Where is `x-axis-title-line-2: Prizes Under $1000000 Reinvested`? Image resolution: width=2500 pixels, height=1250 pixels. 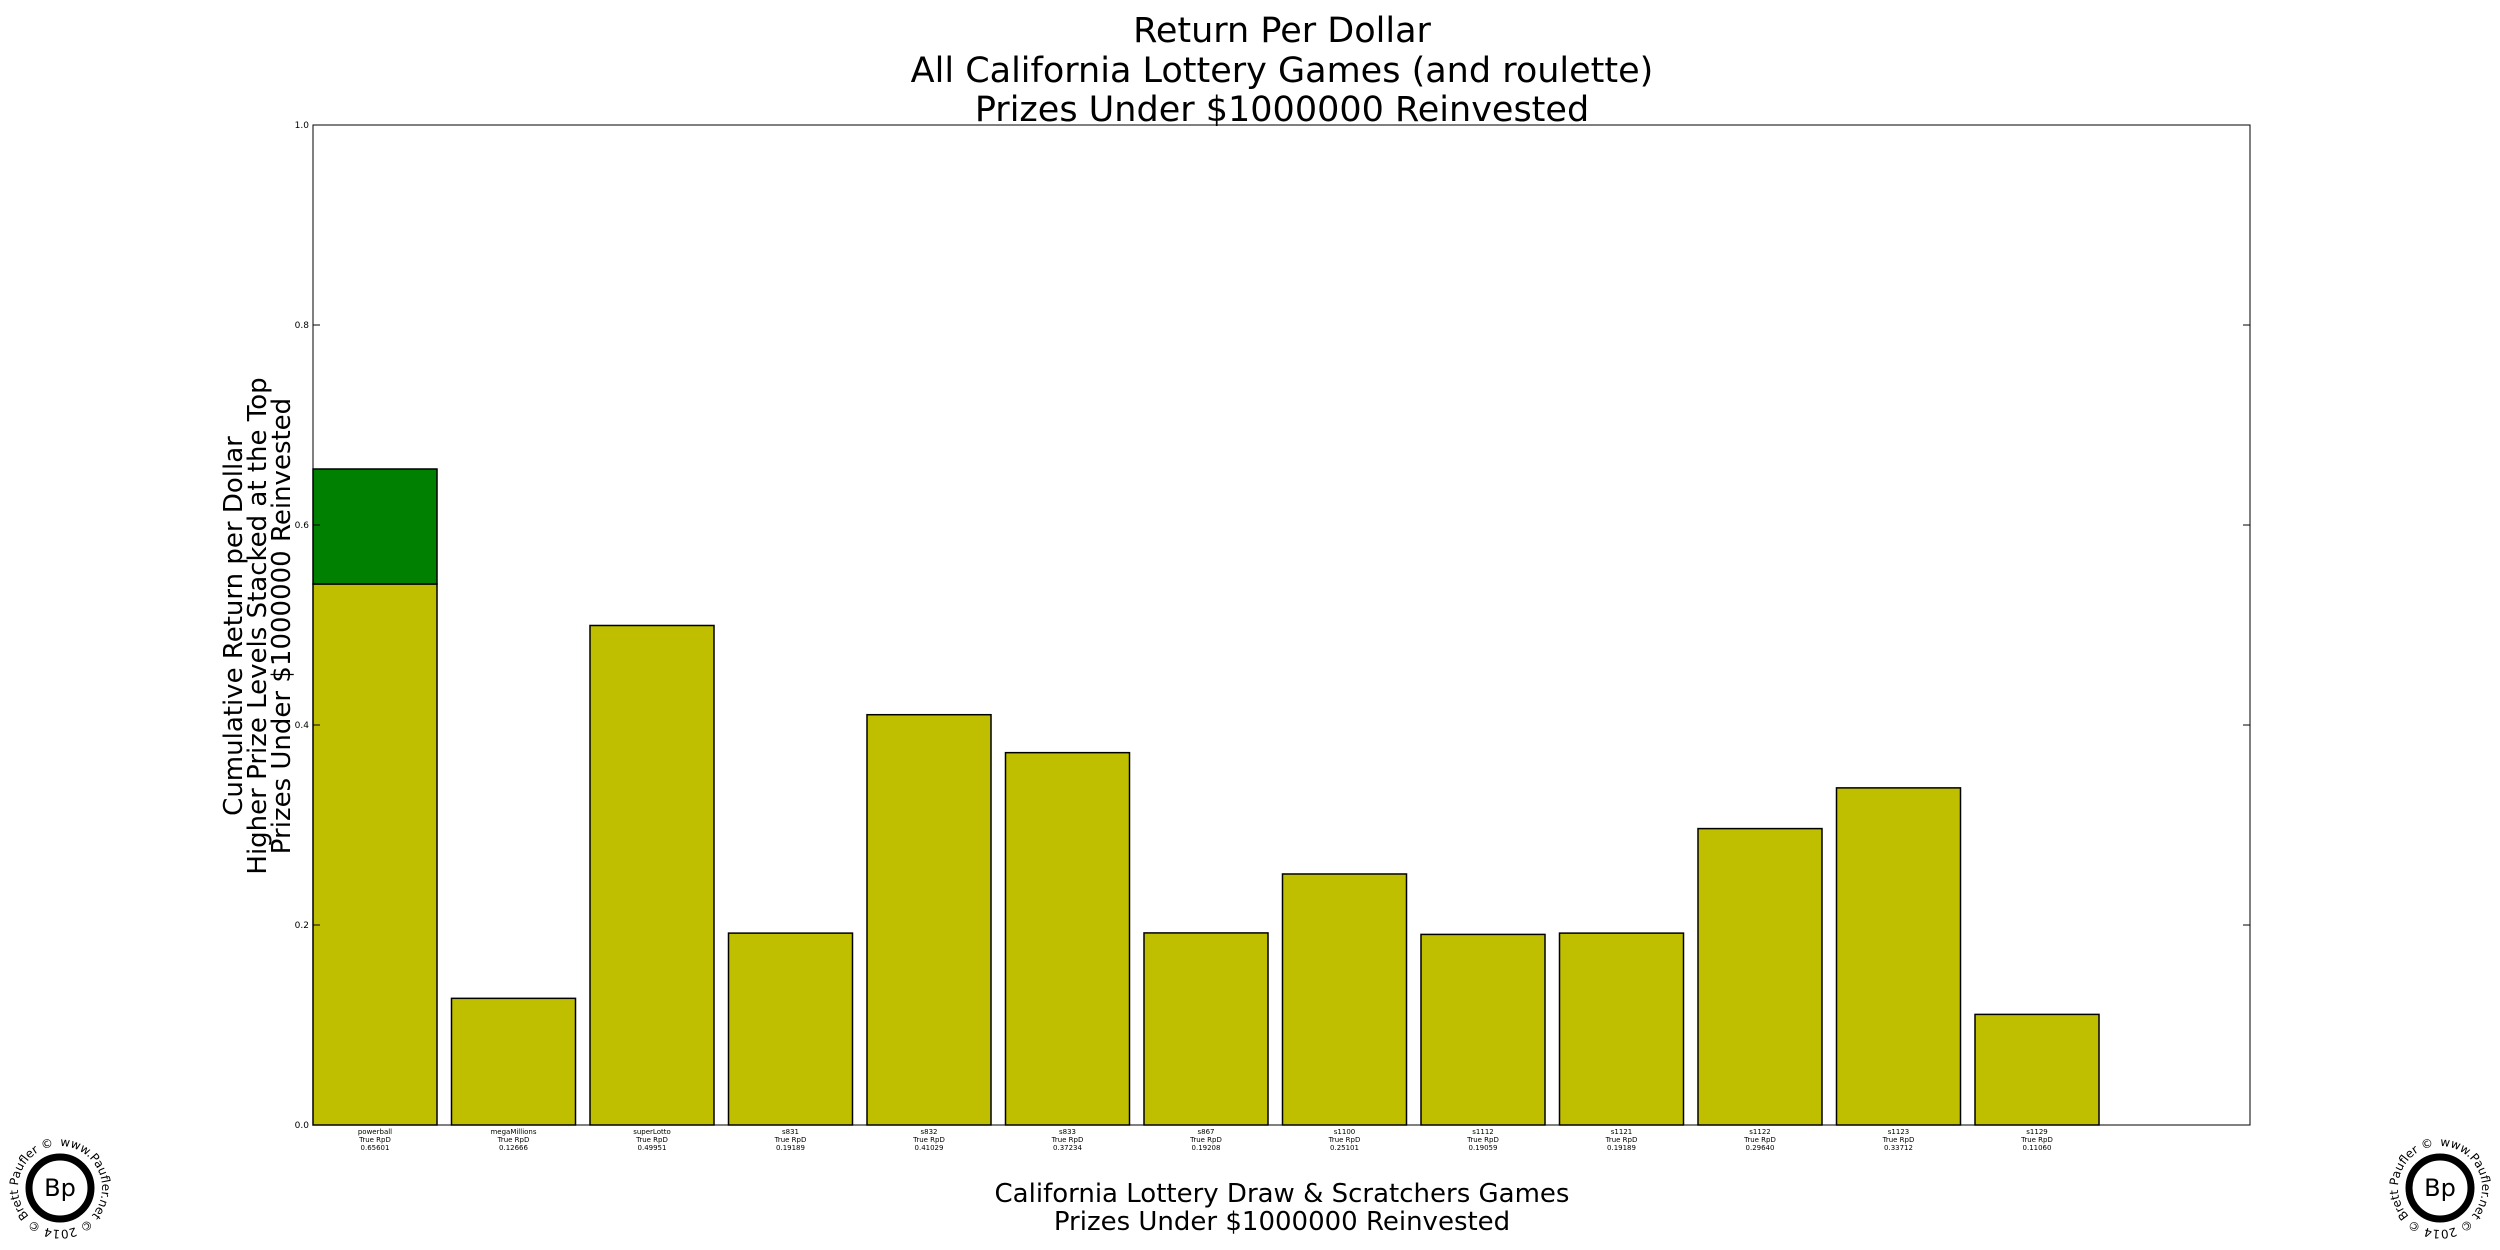 x-axis-title-line-2: Prizes Under $1000000 Reinvested is located at coordinates (1282, 1222).